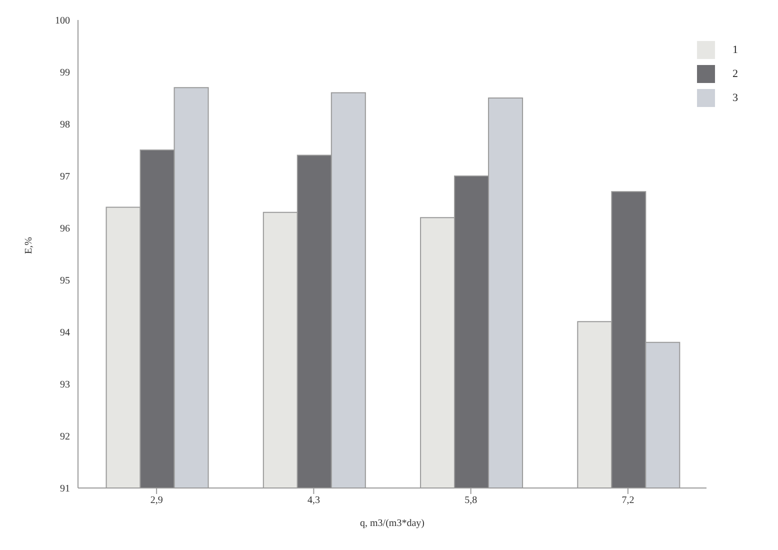  I want to click on x-tick-label: 2,9, so click(156, 500).